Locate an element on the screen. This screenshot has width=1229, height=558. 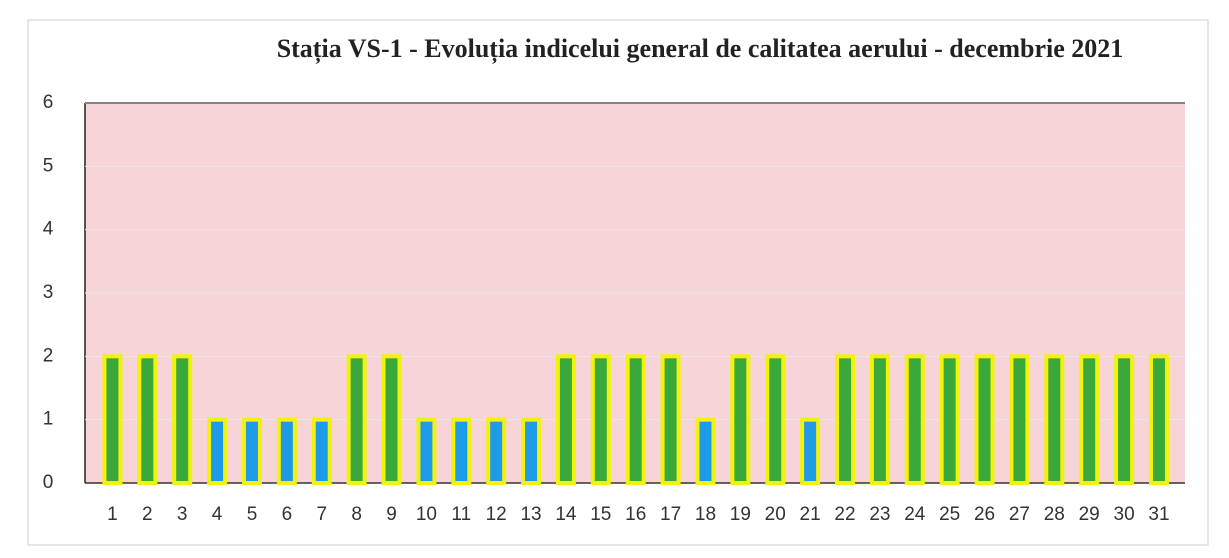
x-tick-label: 14 is located at coordinates (566, 514).